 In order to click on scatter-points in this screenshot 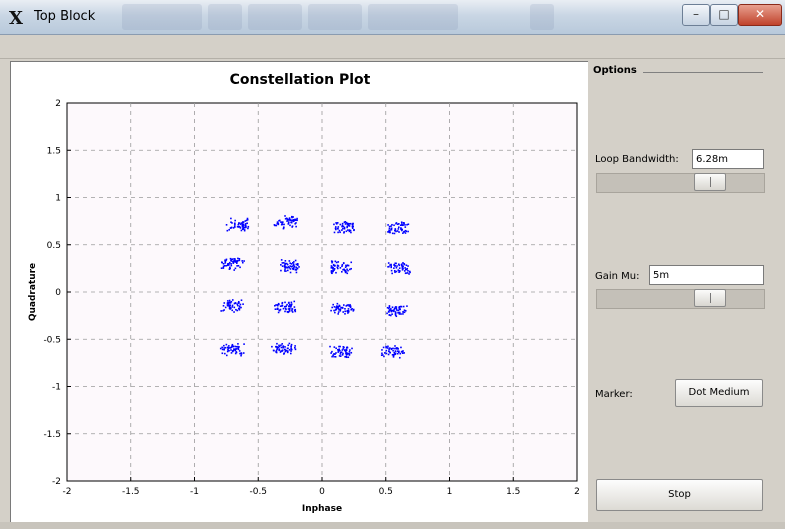, I will do `click(315, 287)`.